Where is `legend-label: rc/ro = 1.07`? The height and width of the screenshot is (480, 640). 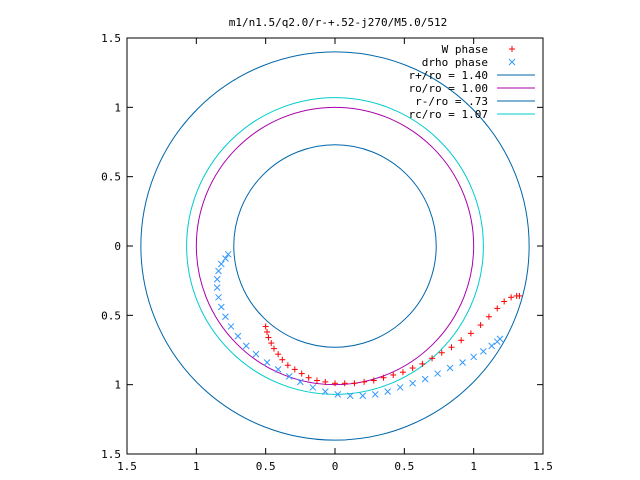 legend-label: rc/ro = 1.07 is located at coordinates (448, 114).